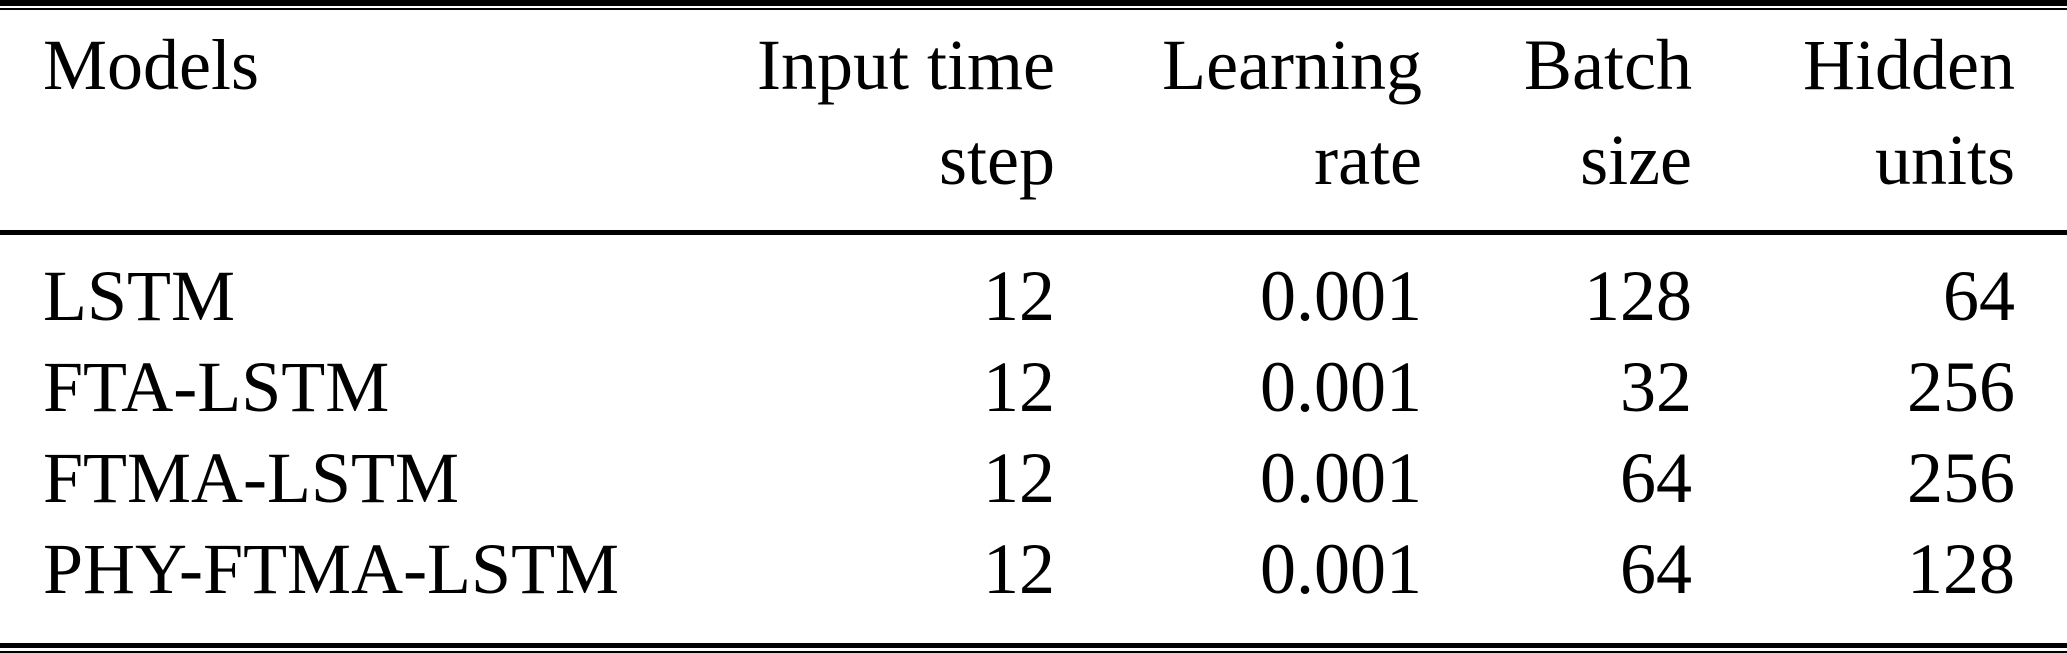 The width and height of the screenshot is (2067, 653). Describe the element at coordinates (1033, 645) in the screenshot. I see `bottom-rule-thick` at that location.